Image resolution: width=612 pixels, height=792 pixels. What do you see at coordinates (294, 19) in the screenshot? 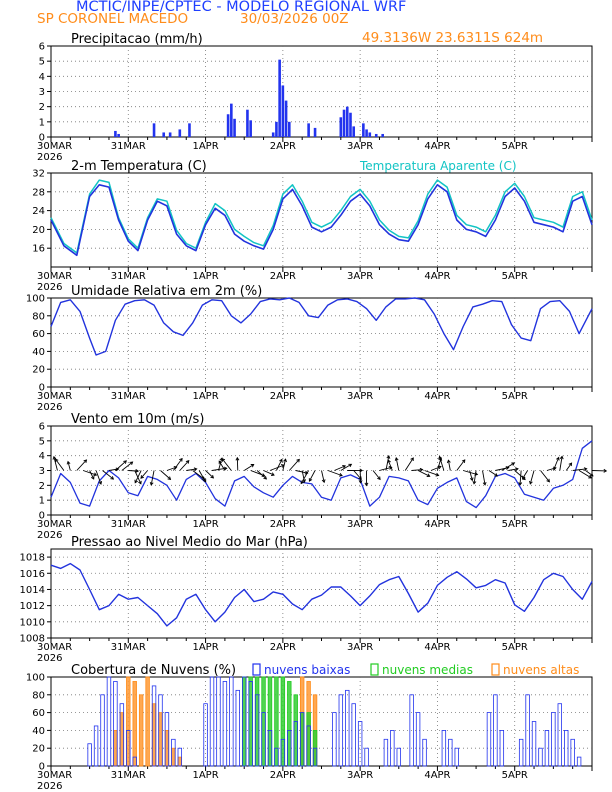
I see `run-datetime: 30/03/2026 00Z` at bounding box center [294, 19].